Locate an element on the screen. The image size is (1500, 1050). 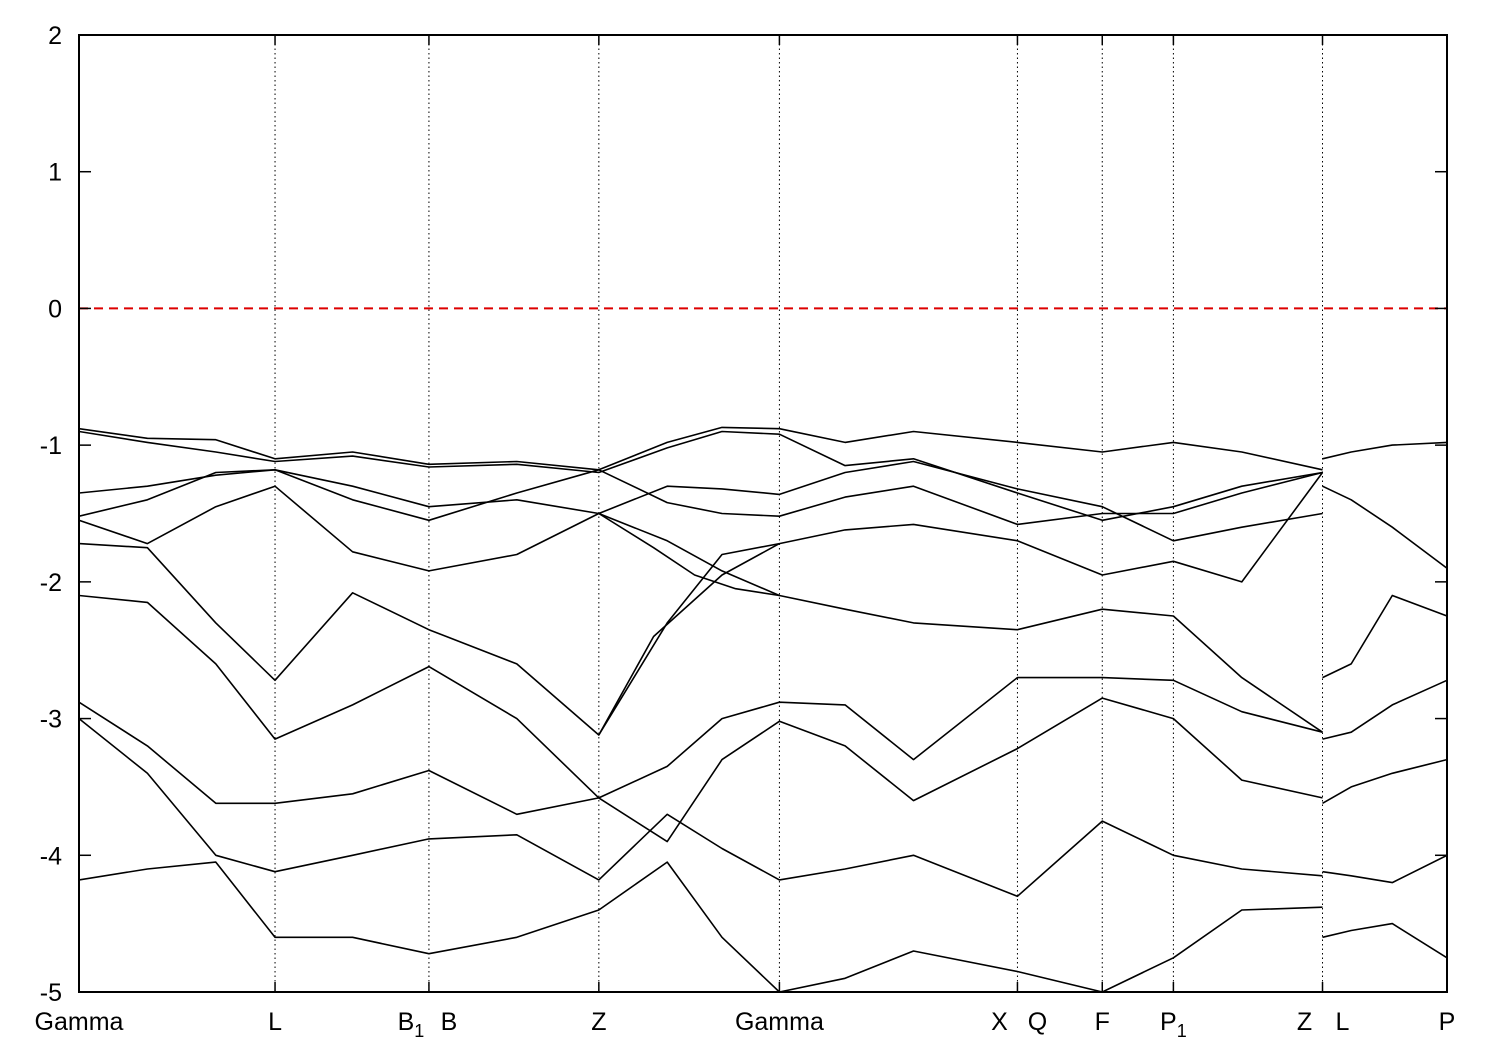
kpoint-label-1: L is located at coordinates (275, 1022).